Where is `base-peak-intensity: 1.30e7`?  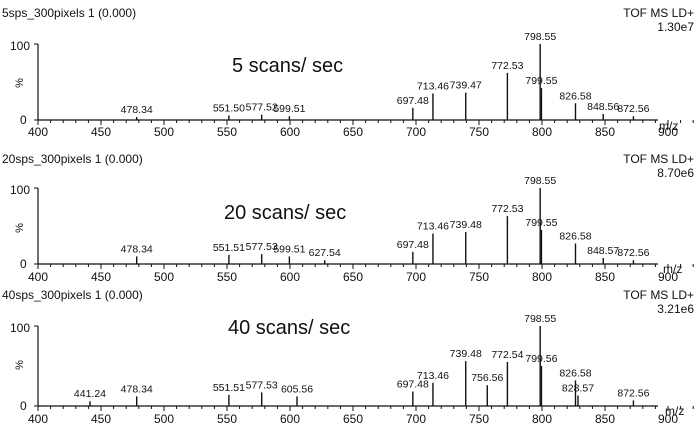
base-peak-intensity: 1.30e7 is located at coordinates (675, 27).